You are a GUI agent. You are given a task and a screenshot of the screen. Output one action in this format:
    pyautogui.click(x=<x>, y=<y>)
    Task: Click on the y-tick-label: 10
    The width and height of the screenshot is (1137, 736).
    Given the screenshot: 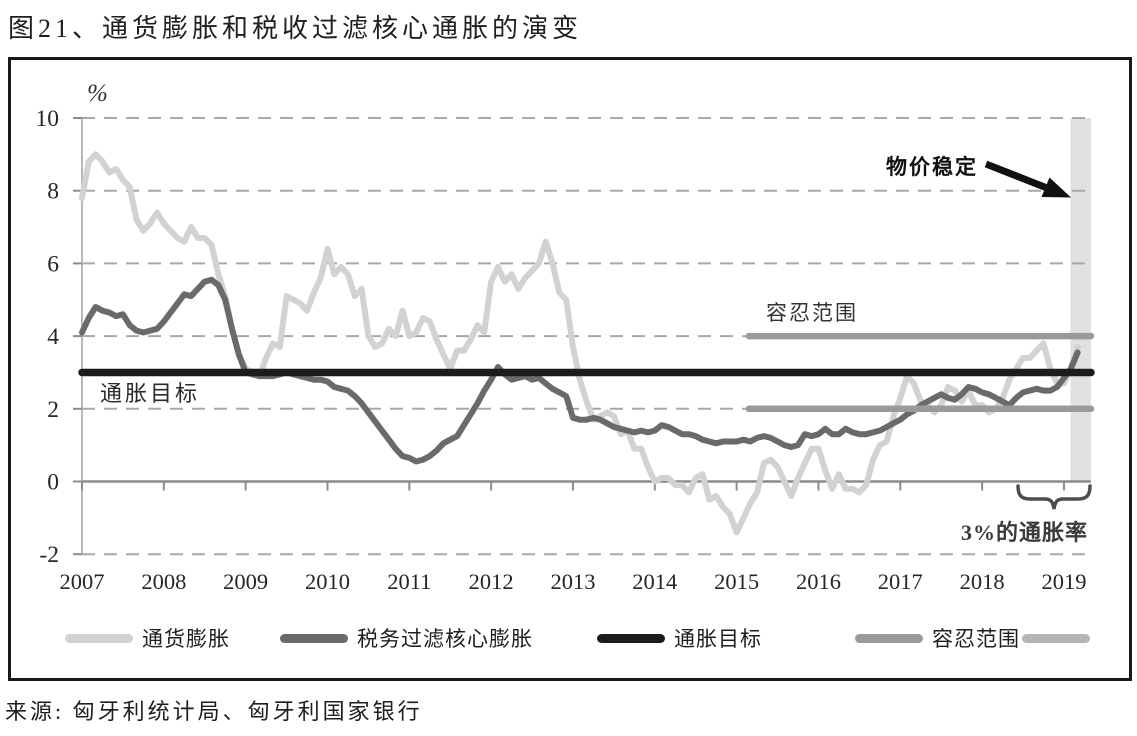 What is the action you would take?
    pyautogui.click(x=48, y=119)
    